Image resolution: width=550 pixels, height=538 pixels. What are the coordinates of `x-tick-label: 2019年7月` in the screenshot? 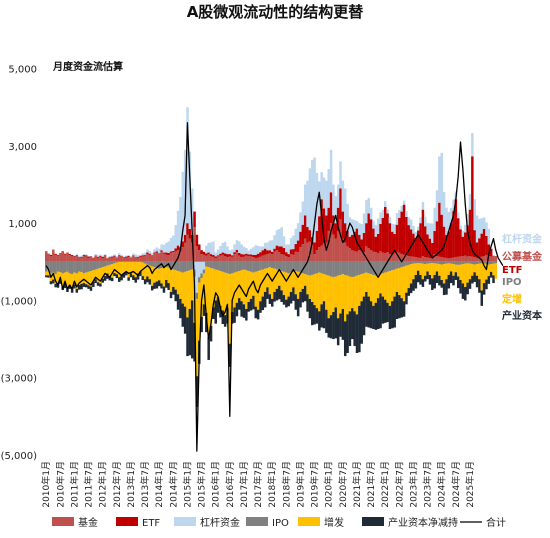 It's located at (315, 484).